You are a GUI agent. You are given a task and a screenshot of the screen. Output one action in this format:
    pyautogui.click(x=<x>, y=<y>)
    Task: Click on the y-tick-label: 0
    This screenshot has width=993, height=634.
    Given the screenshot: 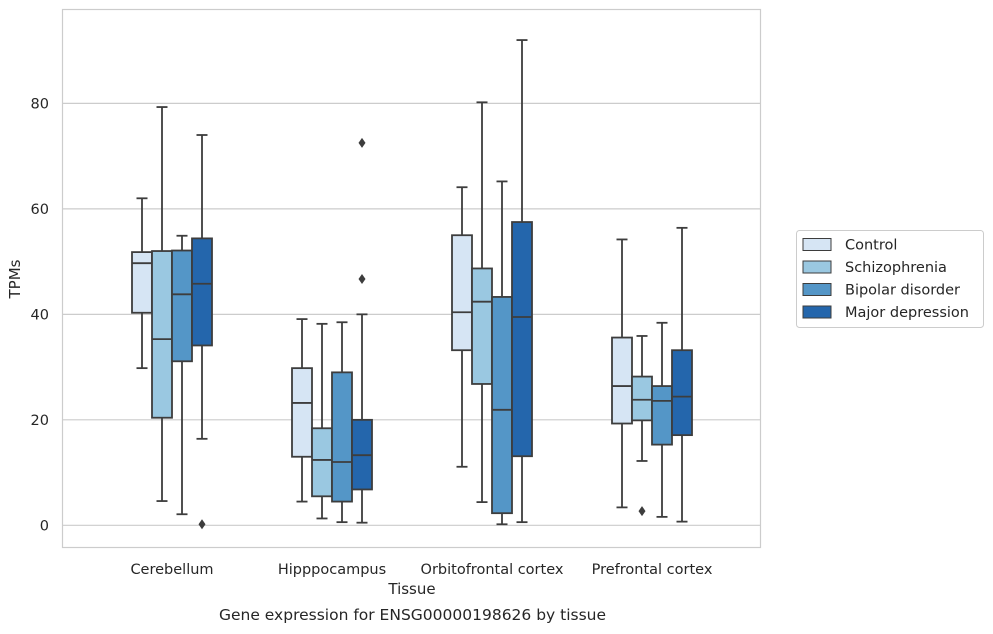 What is the action you would take?
    pyautogui.click(x=44, y=526)
    